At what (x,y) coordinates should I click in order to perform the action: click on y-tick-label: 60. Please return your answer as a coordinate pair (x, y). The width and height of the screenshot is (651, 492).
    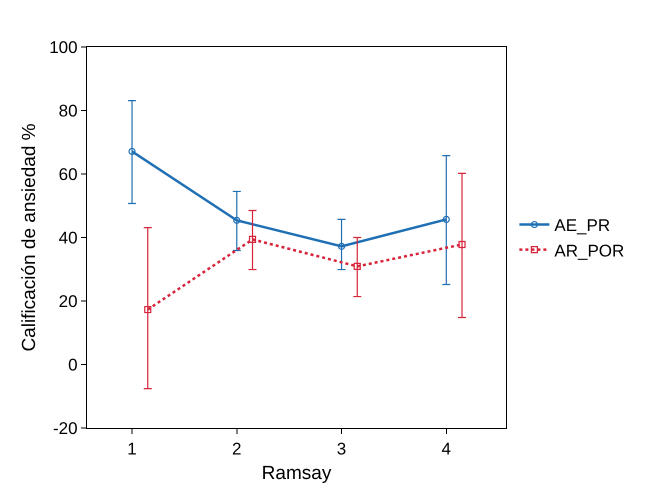
    Looking at the image, I should click on (68, 174).